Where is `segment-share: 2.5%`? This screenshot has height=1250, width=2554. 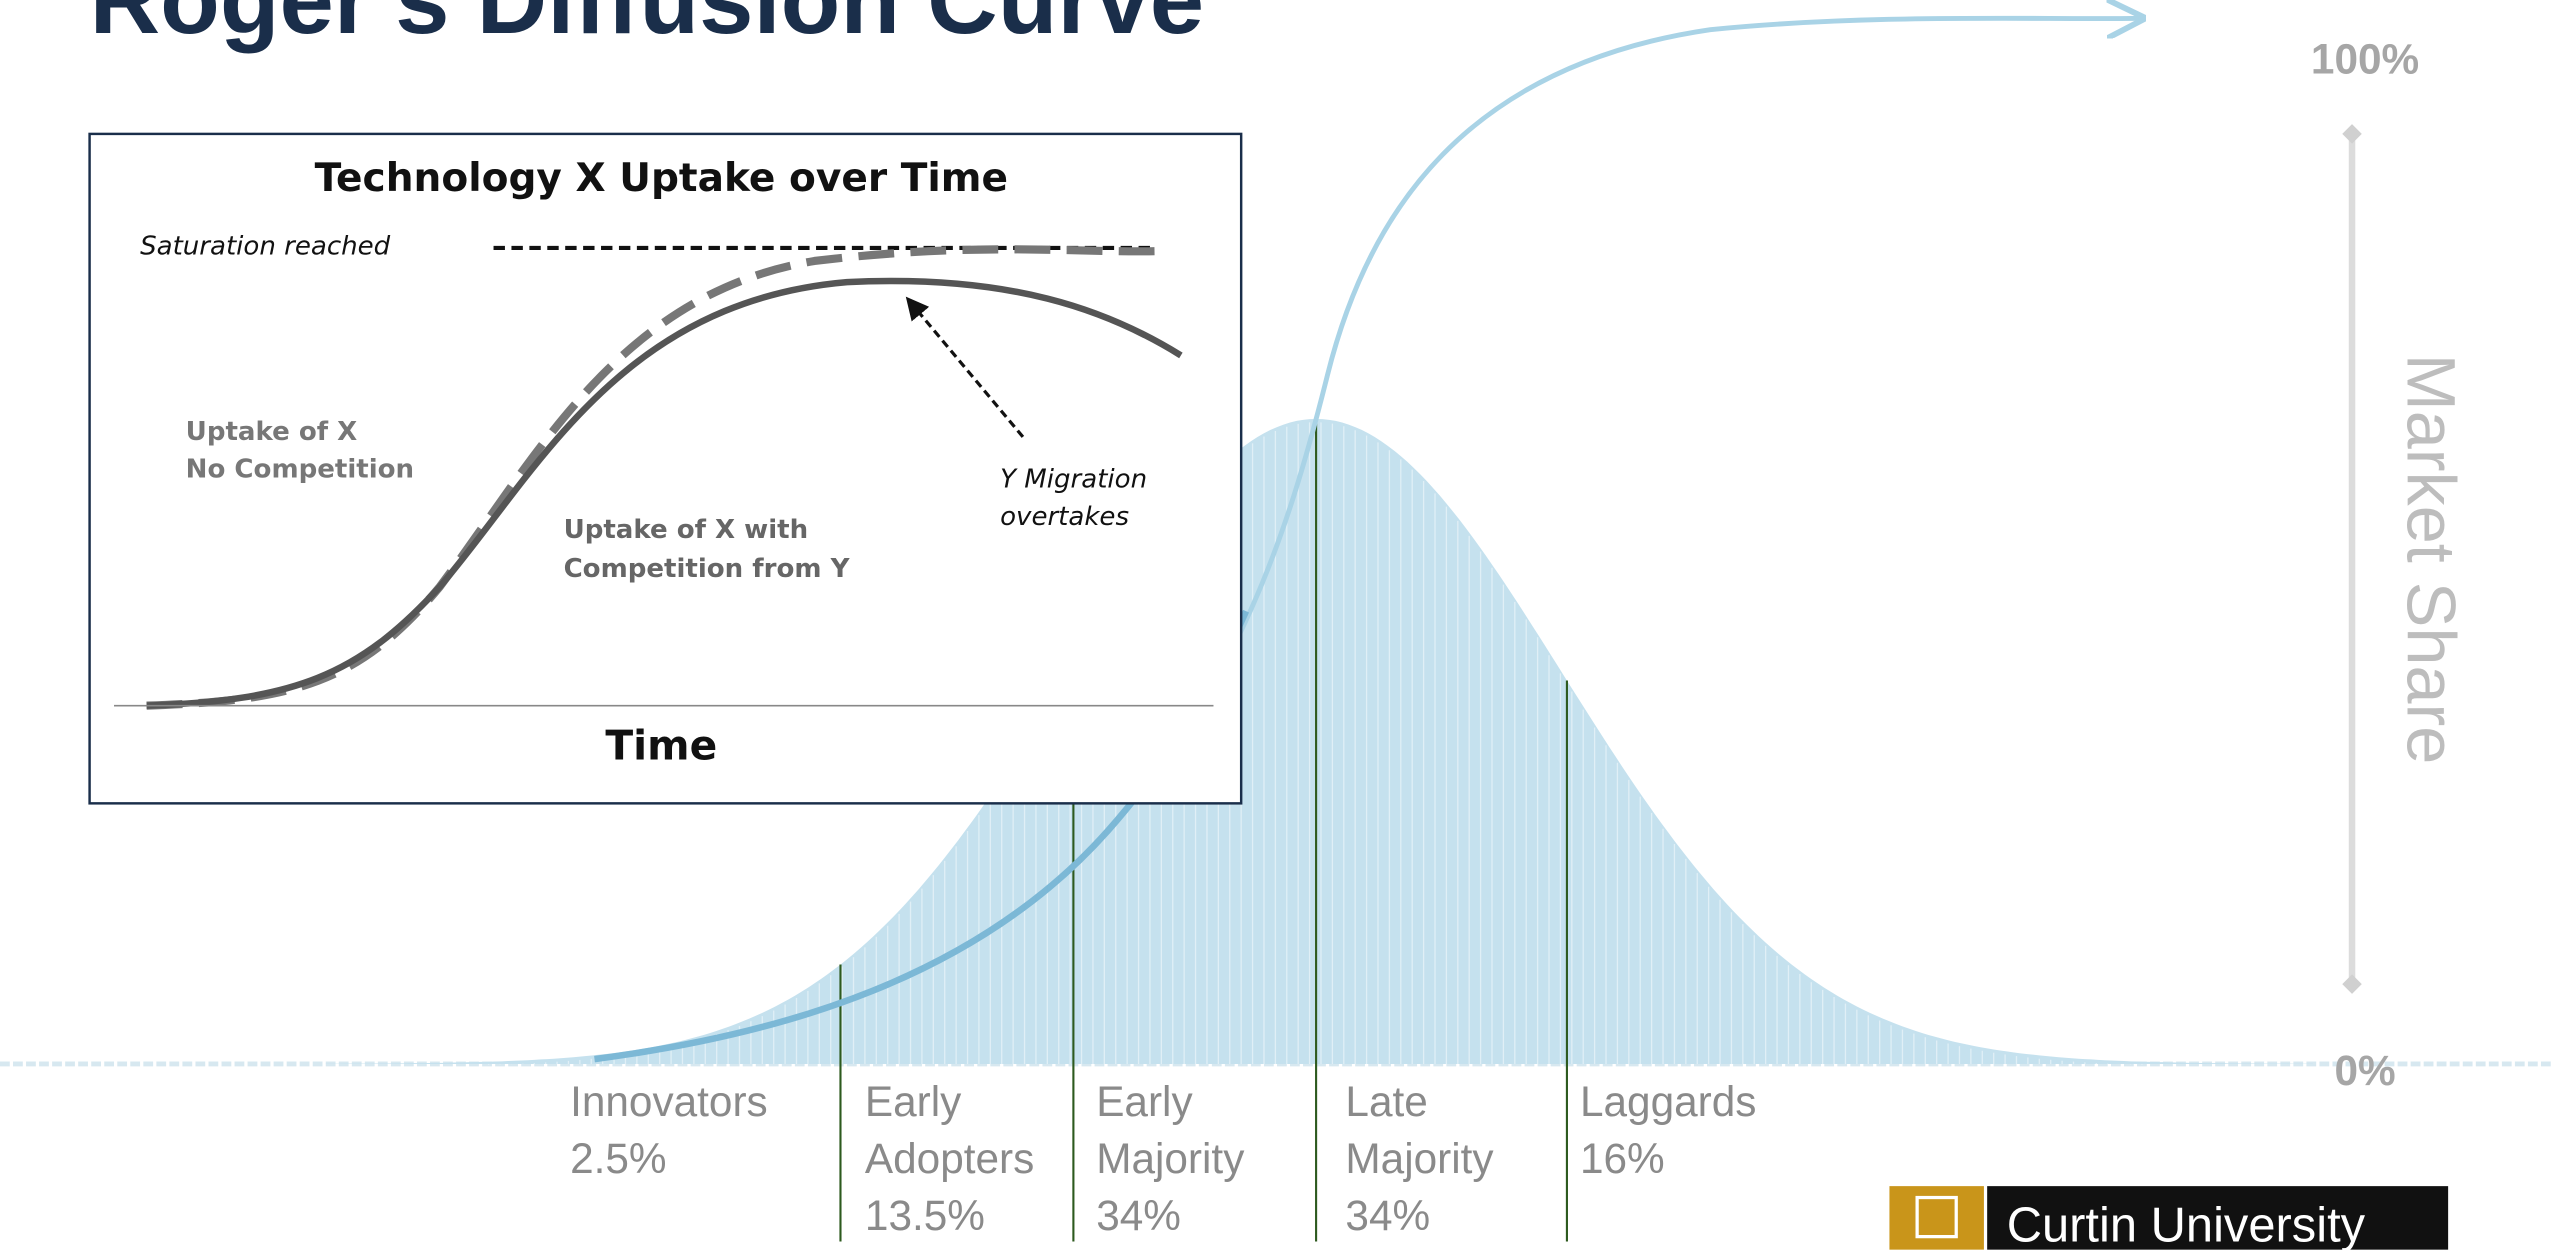
segment-share: 2.5% is located at coordinates (618, 1158).